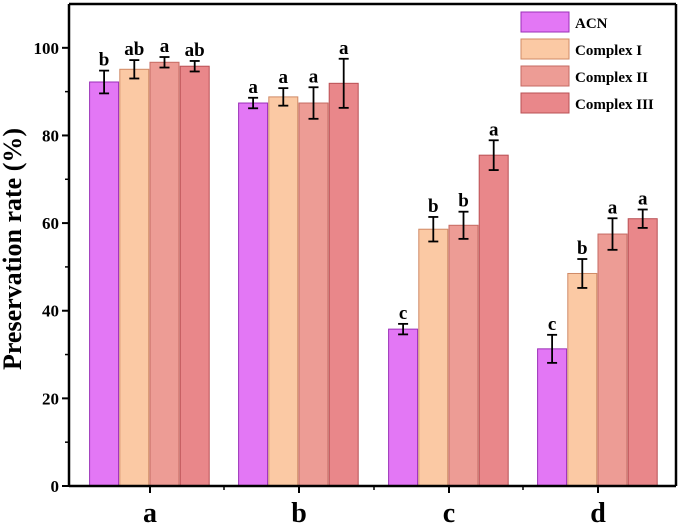 The image size is (679, 526). What do you see at coordinates (433, 206) in the screenshot?
I see `significance-label-c-1: b` at bounding box center [433, 206].